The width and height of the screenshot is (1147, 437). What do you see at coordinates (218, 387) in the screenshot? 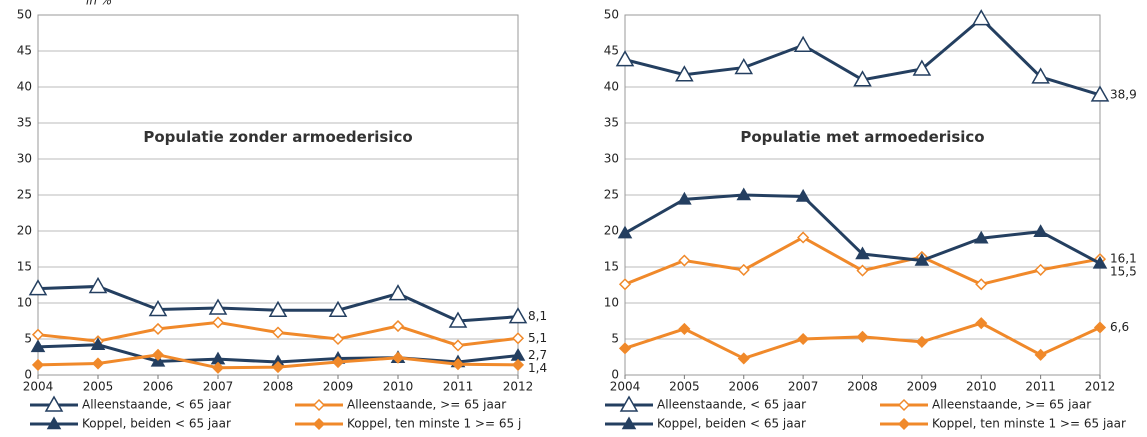
I see `x-tick-label: 2007` at bounding box center [218, 387].